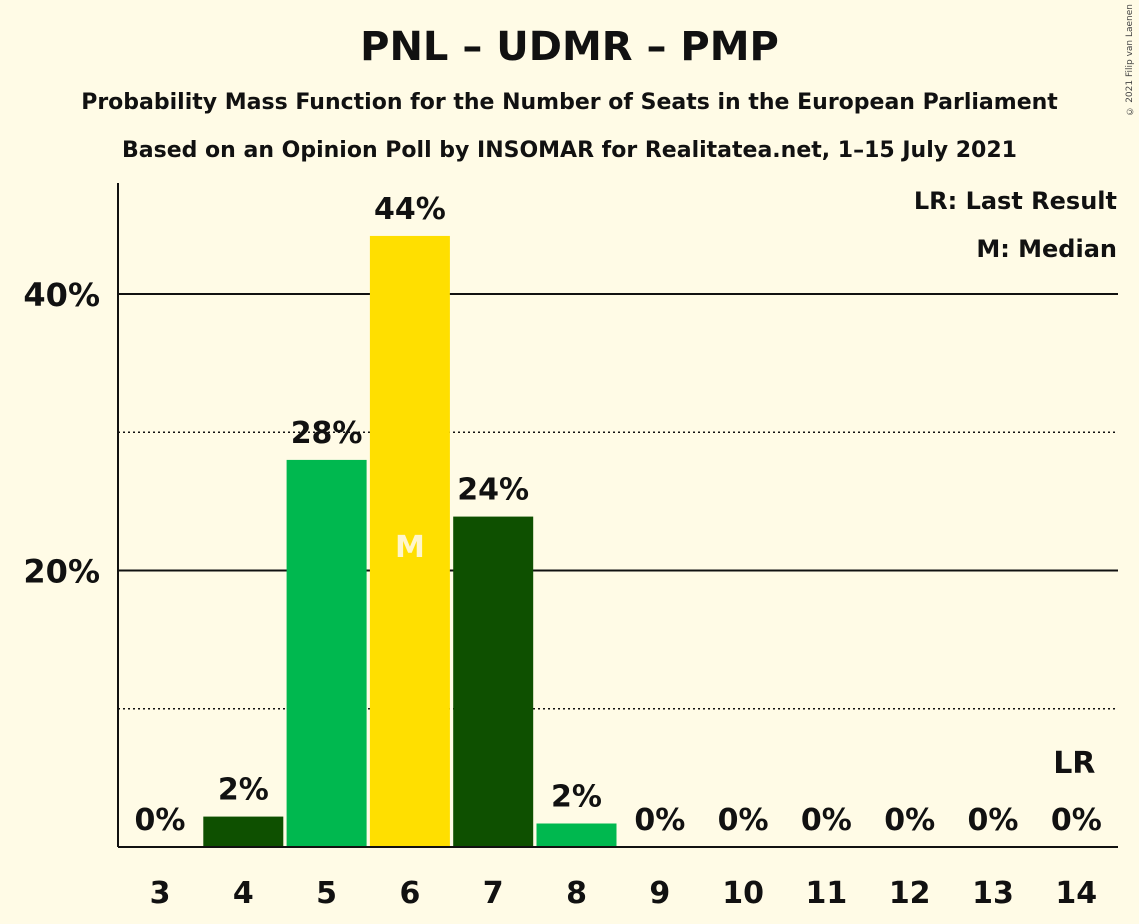  What do you see at coordinates (993, 893) in the screenshot?
I see `x-tick-label: 13` at bounding box center [993, 893].